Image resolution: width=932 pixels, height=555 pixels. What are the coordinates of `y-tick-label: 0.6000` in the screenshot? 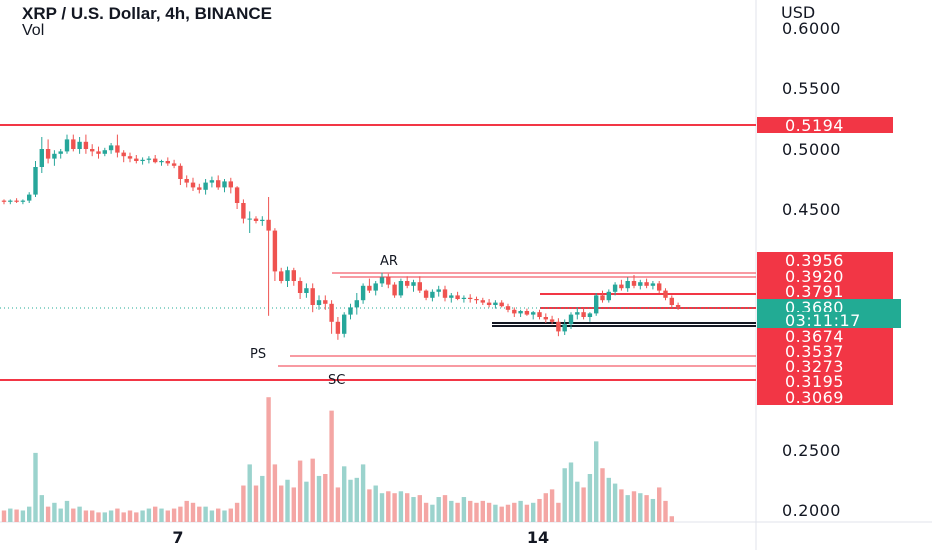 It's located at (811, 28).